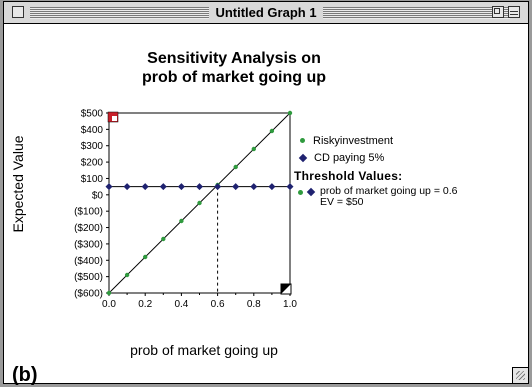 This screenshot has width=532, height=387. What do you see at coordinates (98, 195) in the screenshot?
I see `y-tick-label: $0` at bounding box center [98, 195].